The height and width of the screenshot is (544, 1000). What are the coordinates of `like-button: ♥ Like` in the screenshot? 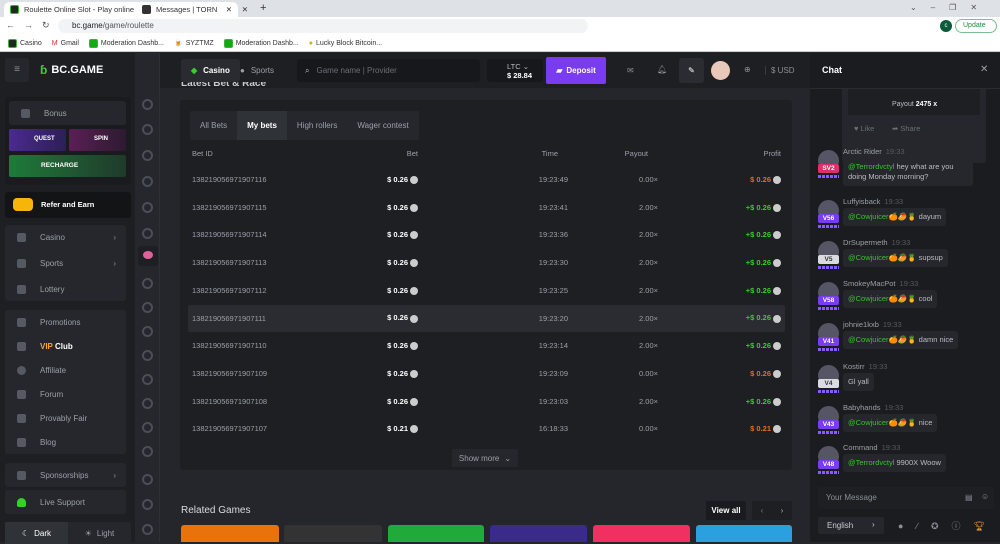 It's located at (864, 128).